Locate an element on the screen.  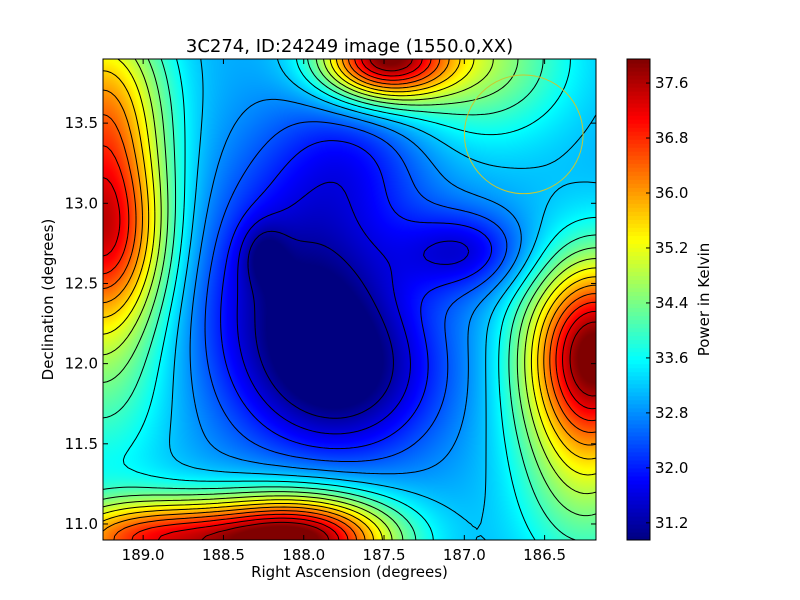
x-tick-label: 188.5 is located at coordinates (223, 555).